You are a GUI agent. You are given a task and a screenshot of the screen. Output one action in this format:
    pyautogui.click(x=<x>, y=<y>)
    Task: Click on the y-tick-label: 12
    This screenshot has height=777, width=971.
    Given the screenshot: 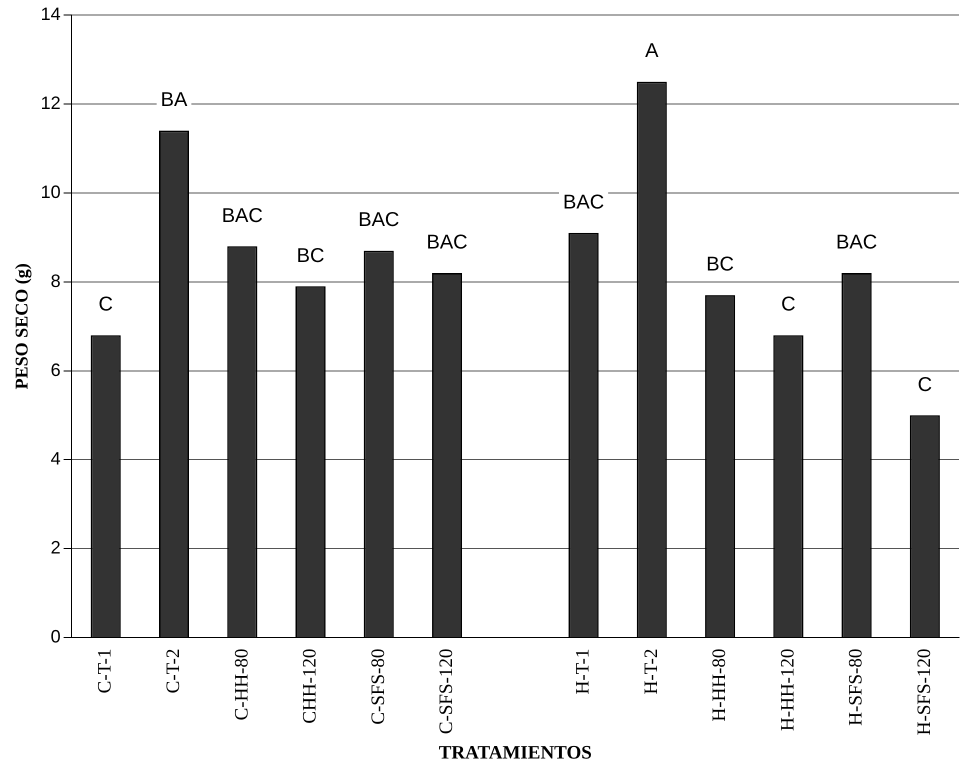 What is the action you would take?
    pyautogui.click(x=50, y=102)
    